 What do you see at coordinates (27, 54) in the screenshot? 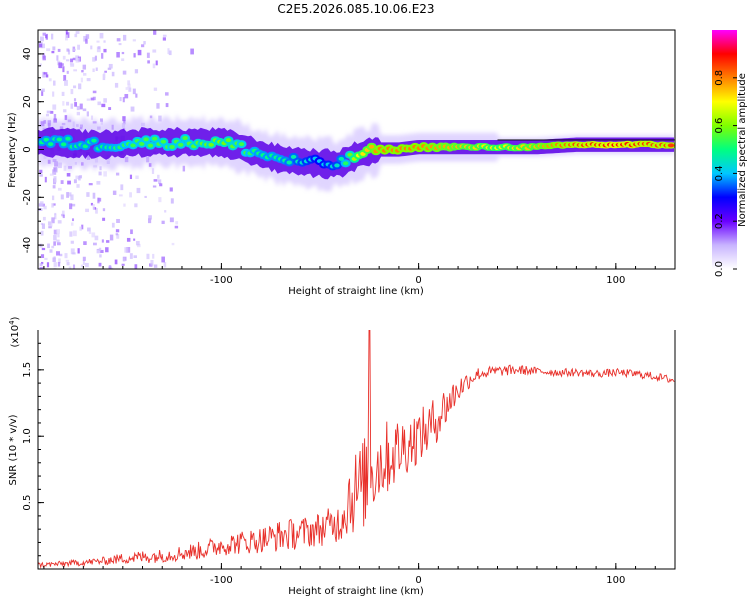
I see `y-tick-label: 40` at bounding box center [27, 54].